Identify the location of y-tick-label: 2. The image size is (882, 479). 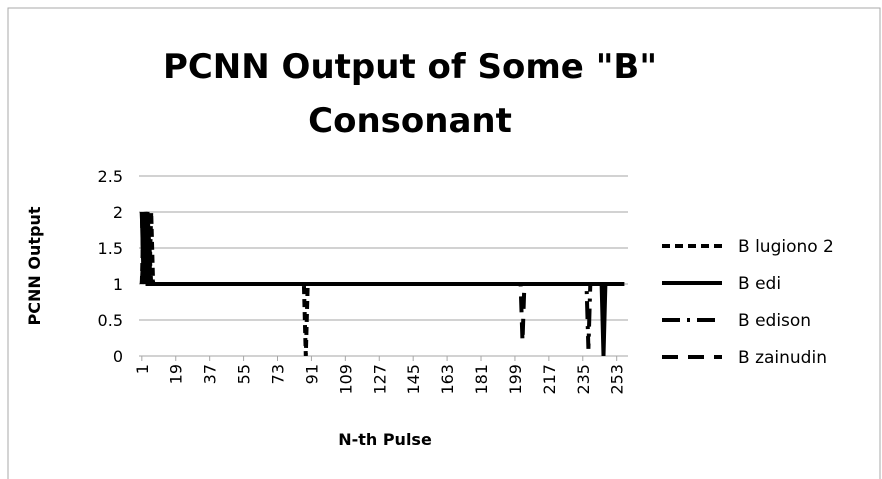
(118, 212).